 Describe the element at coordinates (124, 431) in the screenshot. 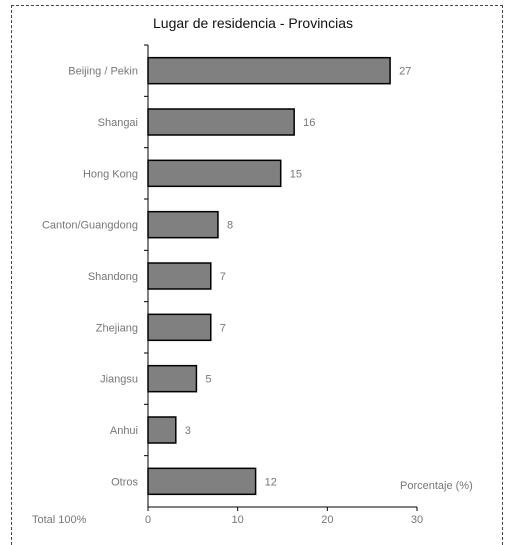

I see `category-label-7: Anhui` at that location.